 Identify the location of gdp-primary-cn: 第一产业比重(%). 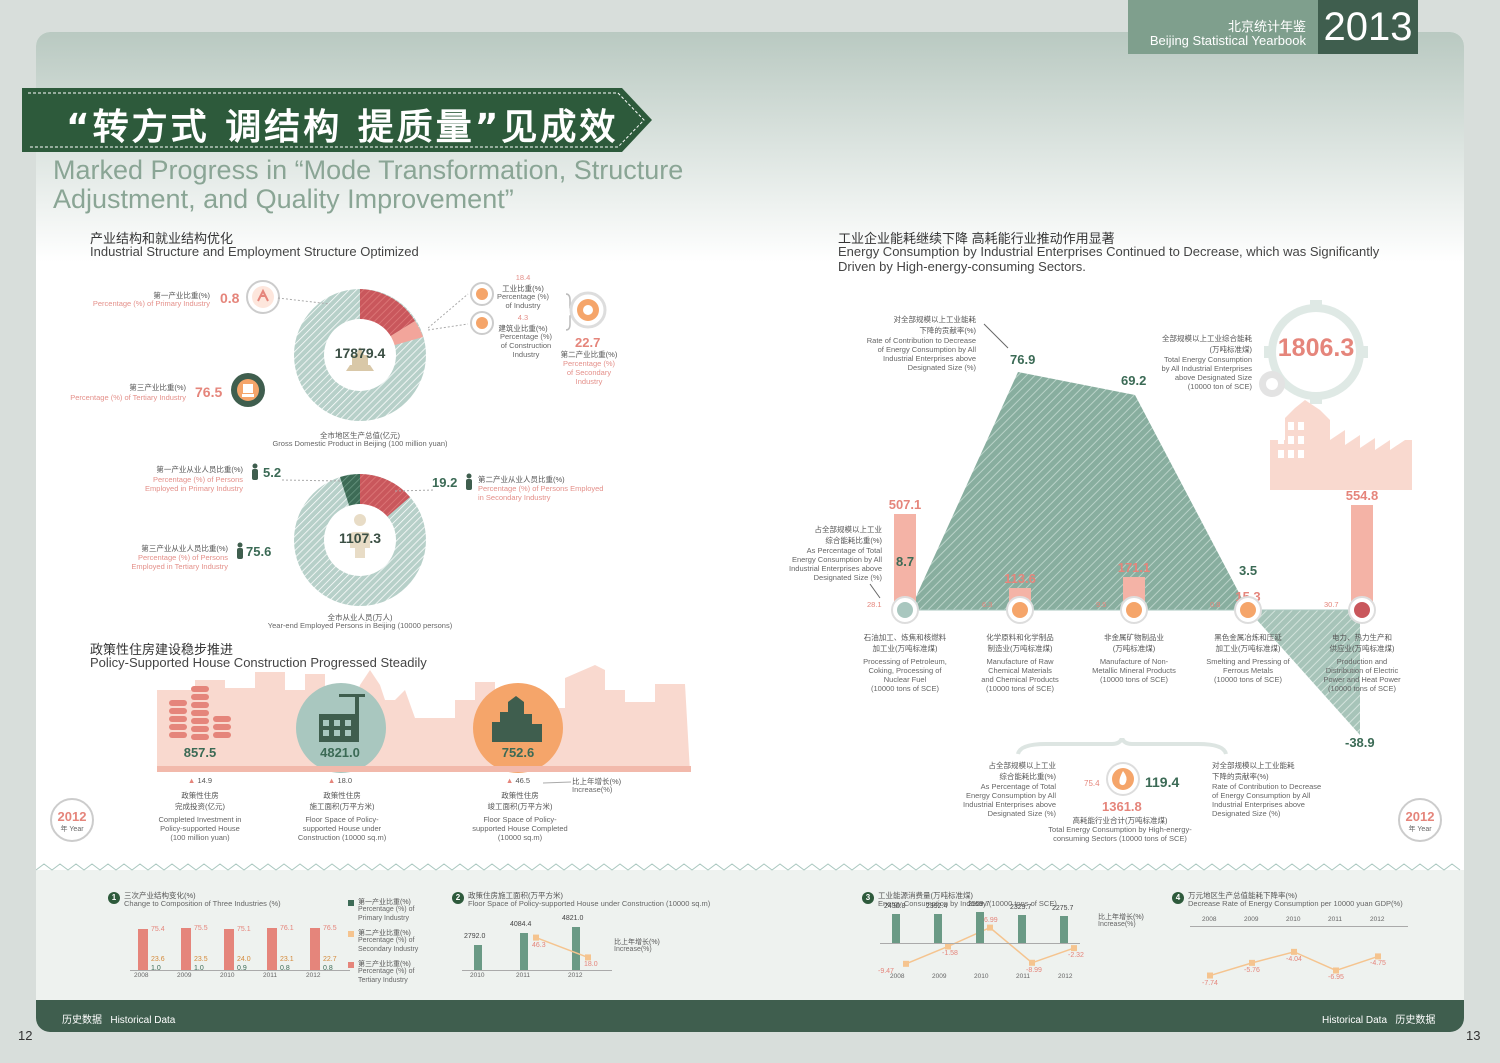
(181, 295).